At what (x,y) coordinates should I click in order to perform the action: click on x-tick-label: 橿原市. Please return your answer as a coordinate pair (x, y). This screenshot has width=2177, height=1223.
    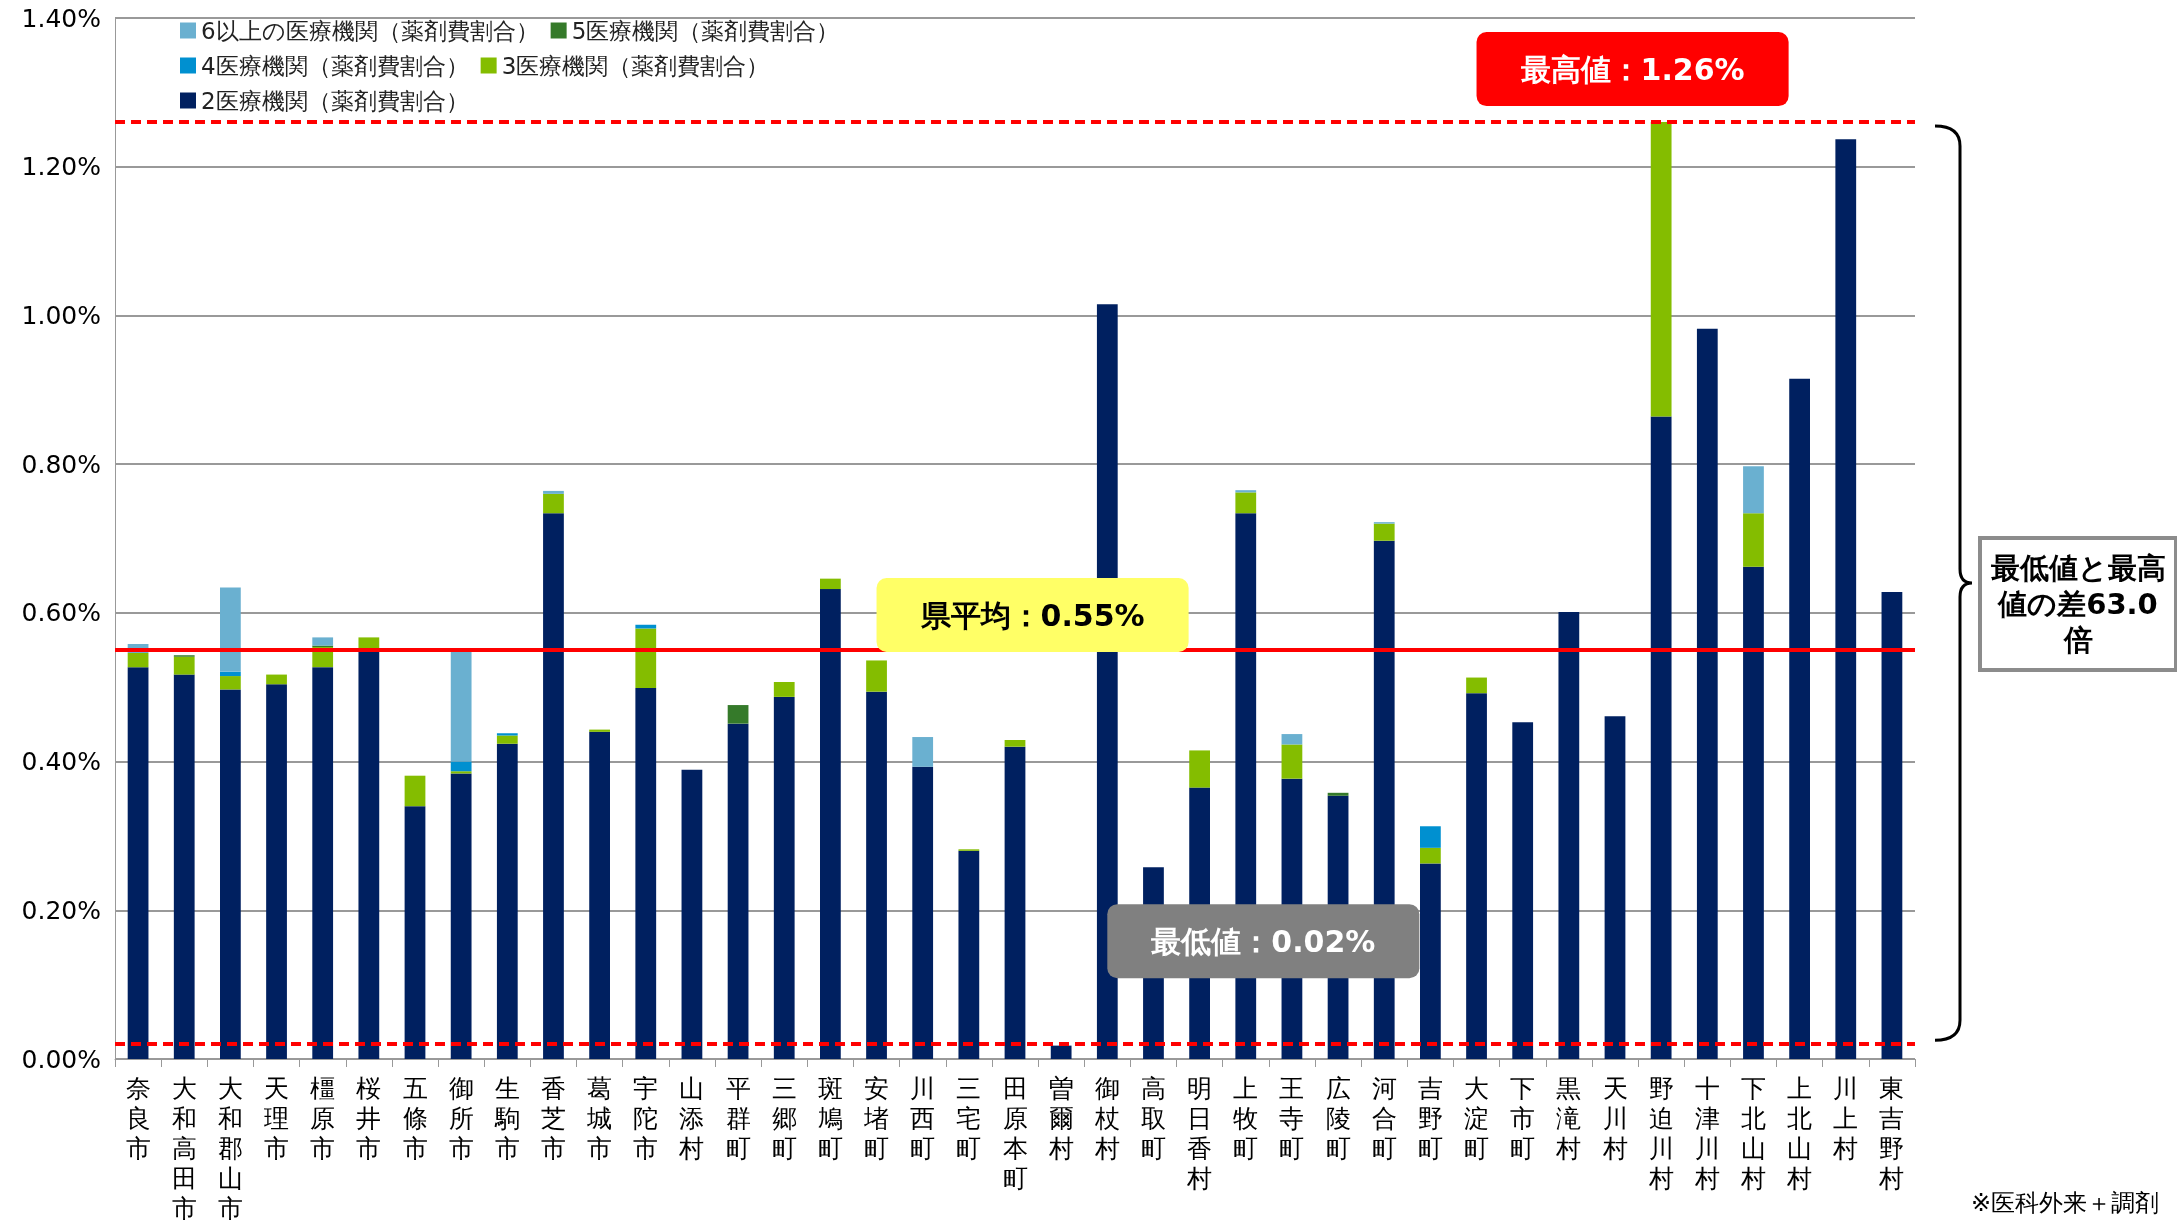
    Looking at the image, I should click on (323, 1118).